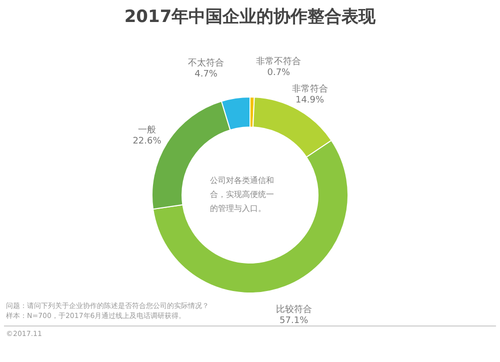 This screenshot has width=500, height=362. I want to click on slice-label: 非常符合, so click(310, 89).